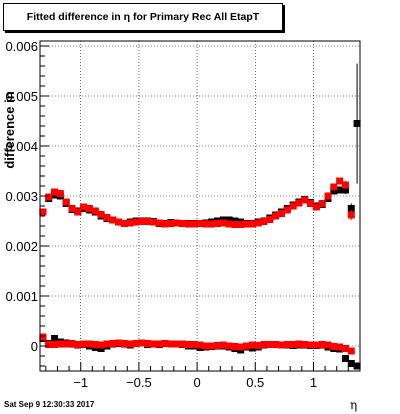  Describe the element at coordinates (313, 382) in the screenshot. I see `x-tick-label: 1` at that location.